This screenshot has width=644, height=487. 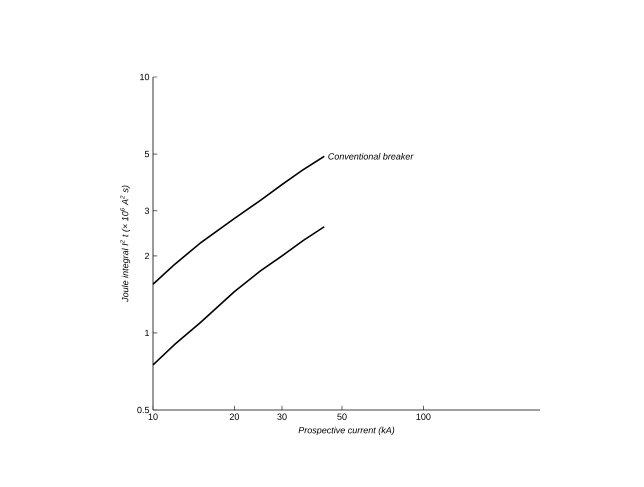 What do you see at coordinates (143, 410) in the screenshot?
I see `y-tick-label: 0.5` at bounding box center [143, 410].